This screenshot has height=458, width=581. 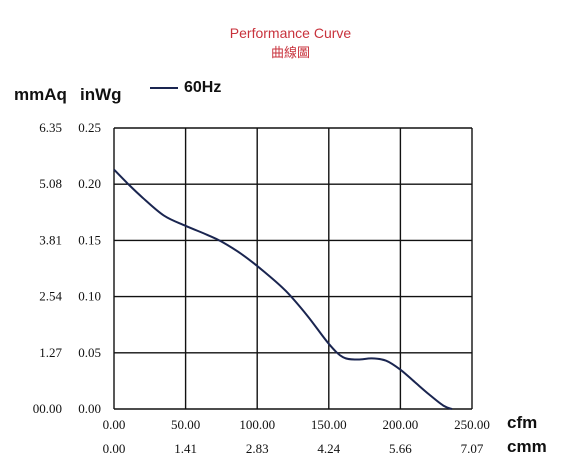 I want to click on y-axis-label-mmaq: mmAq, so click(x=40, y=94).